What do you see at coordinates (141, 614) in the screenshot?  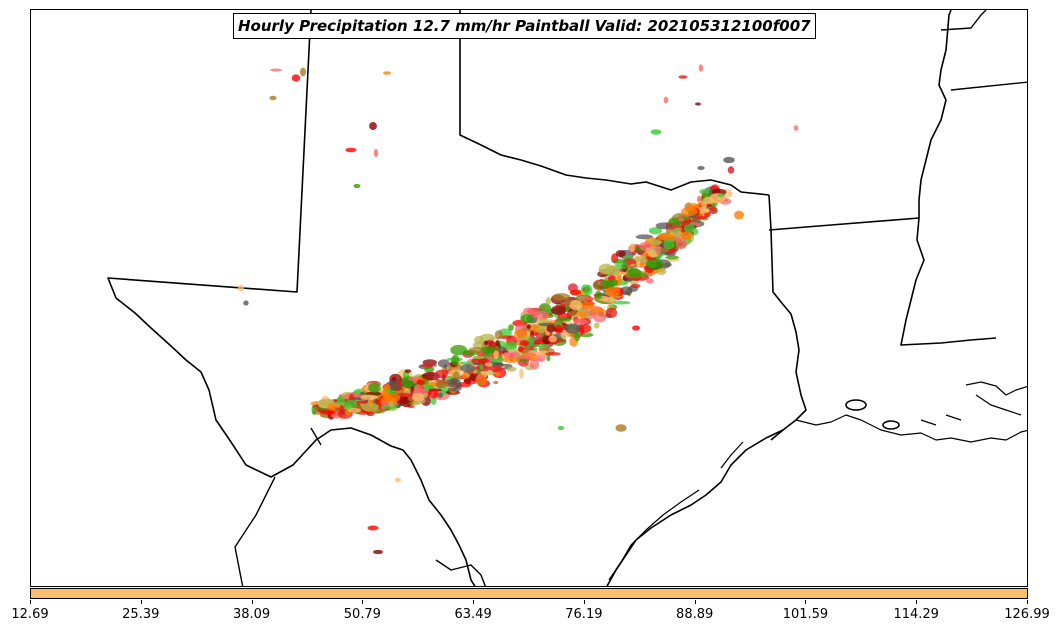 I see `colorbar-tick-label: 25.39` at bounding box center [141, 614].